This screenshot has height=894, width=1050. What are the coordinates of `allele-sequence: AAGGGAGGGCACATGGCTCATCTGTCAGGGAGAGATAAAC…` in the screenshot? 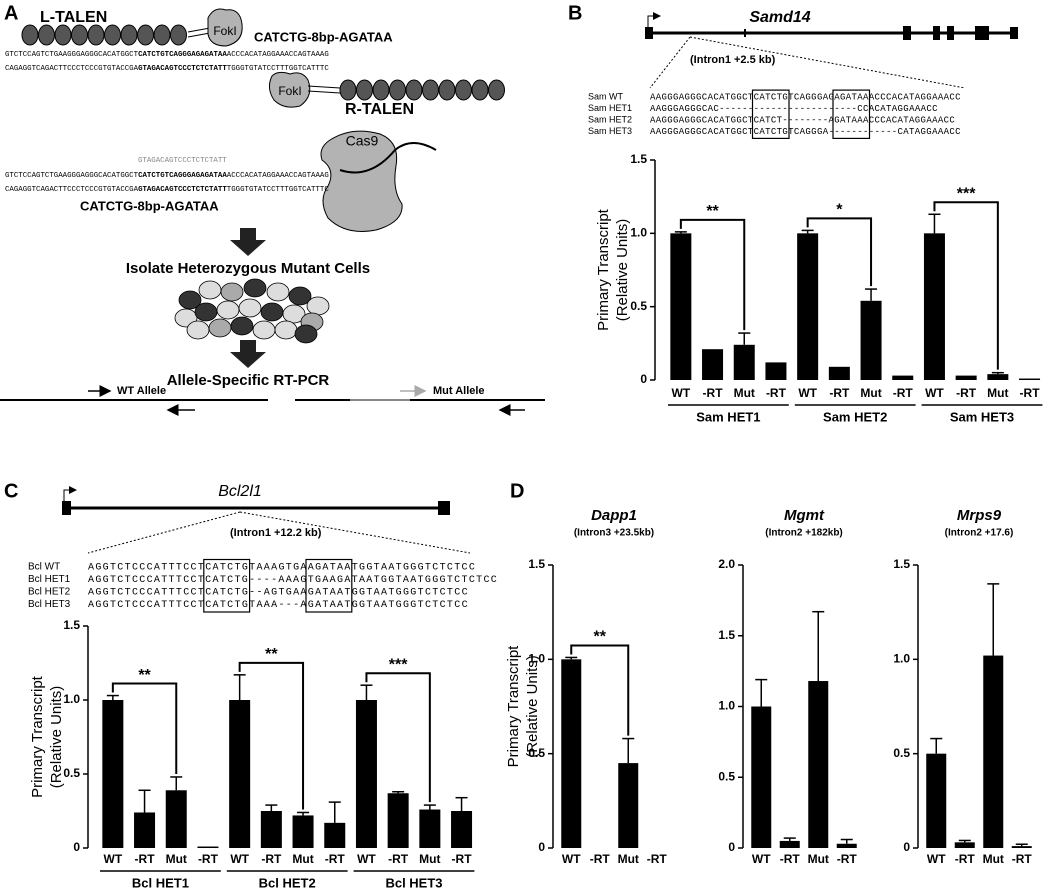 It's located at (805, 97).